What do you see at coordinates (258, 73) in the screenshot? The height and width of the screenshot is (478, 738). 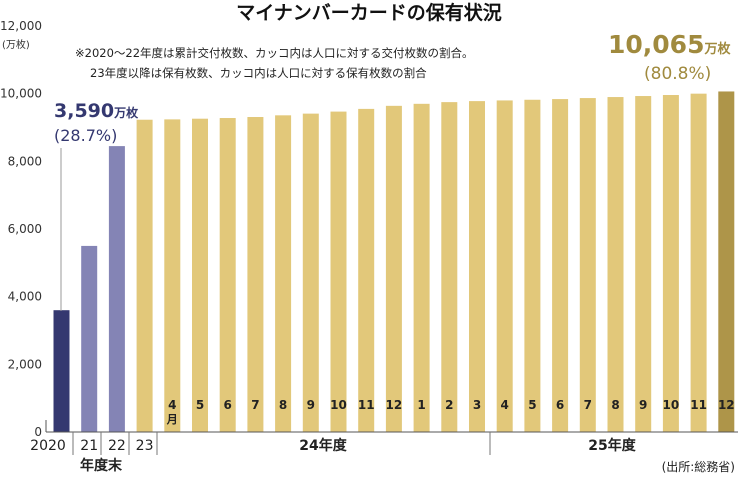 I see `note-line-2: 23年度以降は保有枚数、カッコ内は人口に対する保有枚数の割合` at bounding box center [258, 73].